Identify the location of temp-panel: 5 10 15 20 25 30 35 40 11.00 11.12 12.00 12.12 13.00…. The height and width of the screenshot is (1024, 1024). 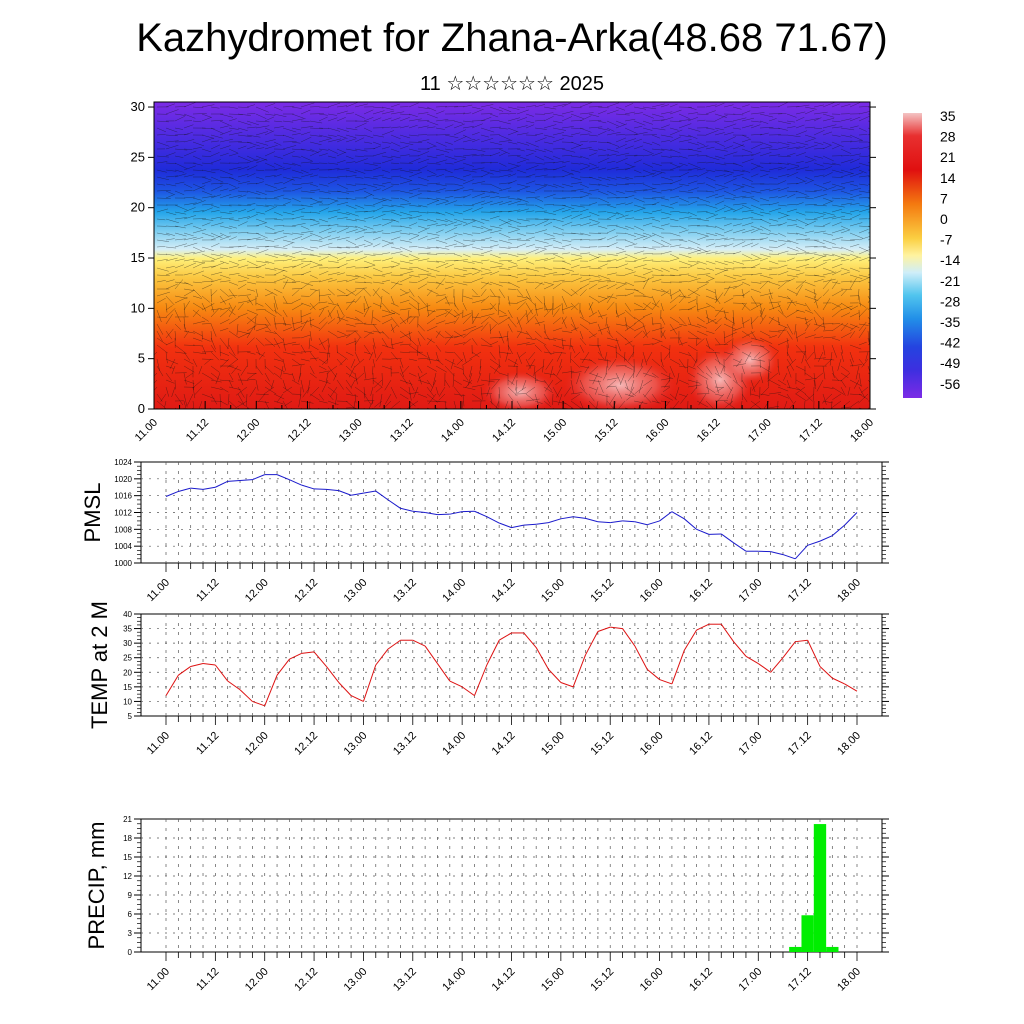
(488, 679).